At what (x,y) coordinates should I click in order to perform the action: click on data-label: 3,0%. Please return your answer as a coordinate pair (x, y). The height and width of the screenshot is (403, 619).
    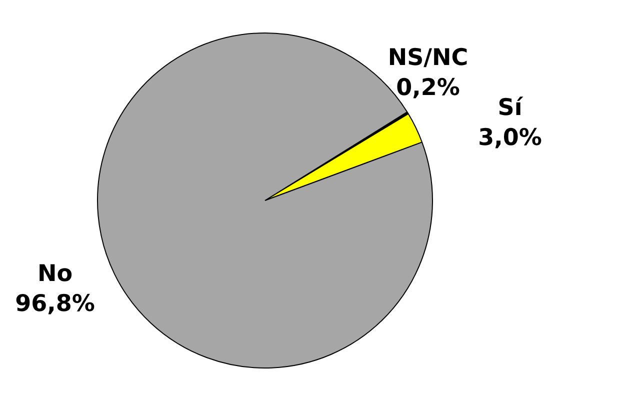
    Looking at the image, I should click on (510, 137).